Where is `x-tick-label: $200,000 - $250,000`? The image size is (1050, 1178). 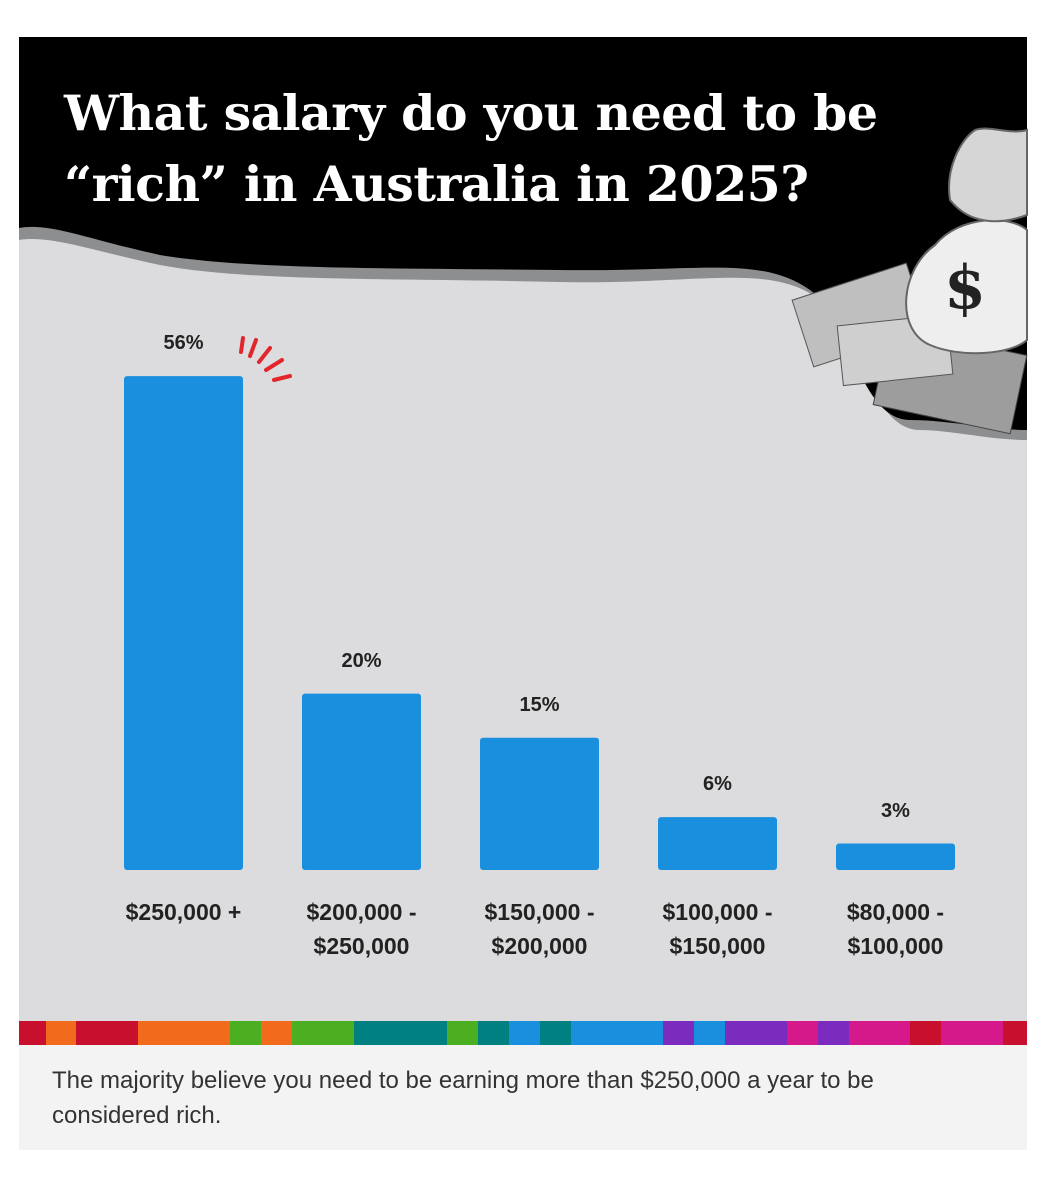 x-tick-label: $200,000 - $250,000 is located at coordinates (361, 929).